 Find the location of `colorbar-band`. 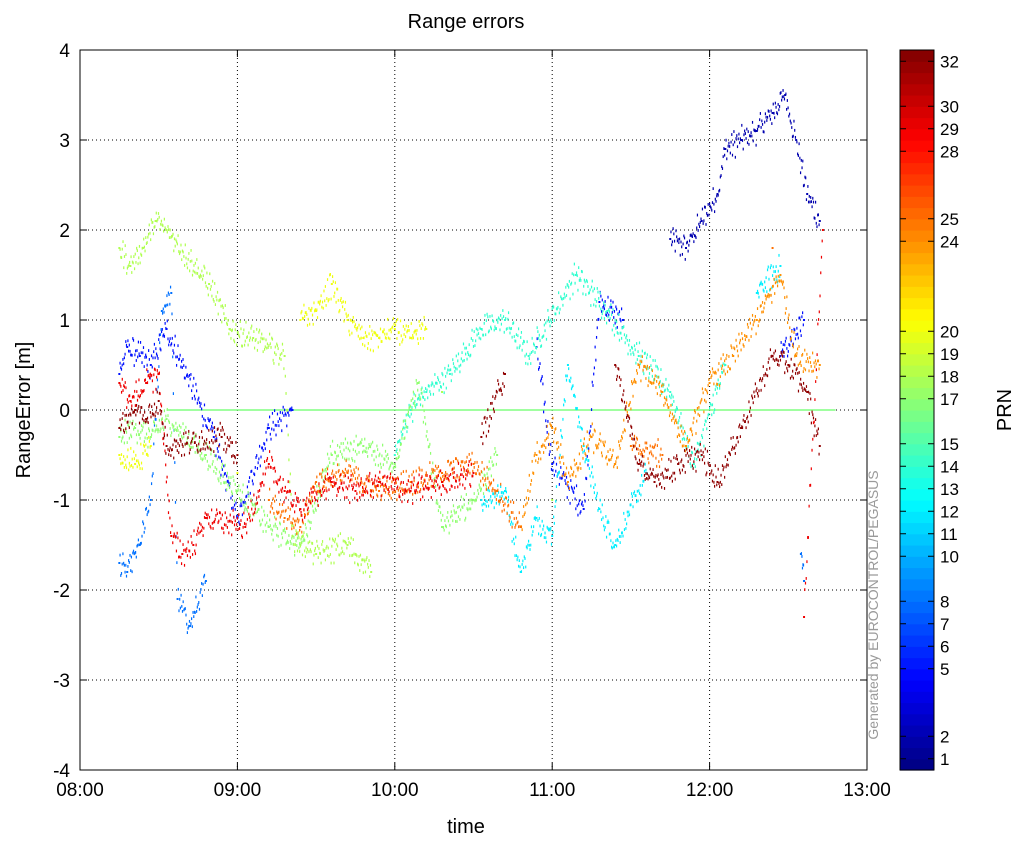

colorbar-band is located at coordinates (917, 326).